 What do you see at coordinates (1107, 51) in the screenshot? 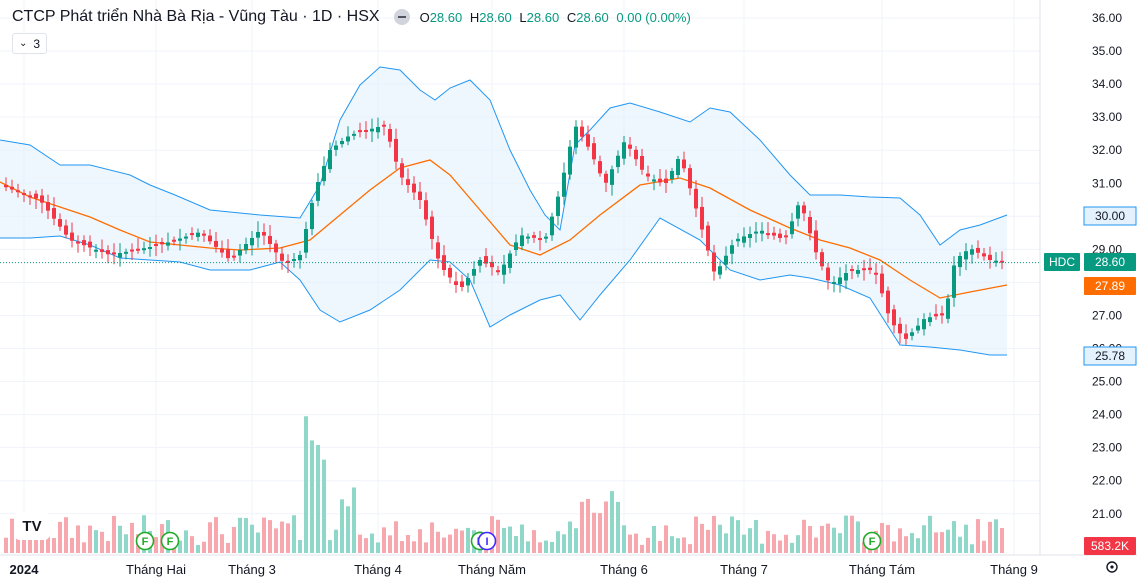
I see `price-tick: 35.00` at bounding box center [1107, 51].